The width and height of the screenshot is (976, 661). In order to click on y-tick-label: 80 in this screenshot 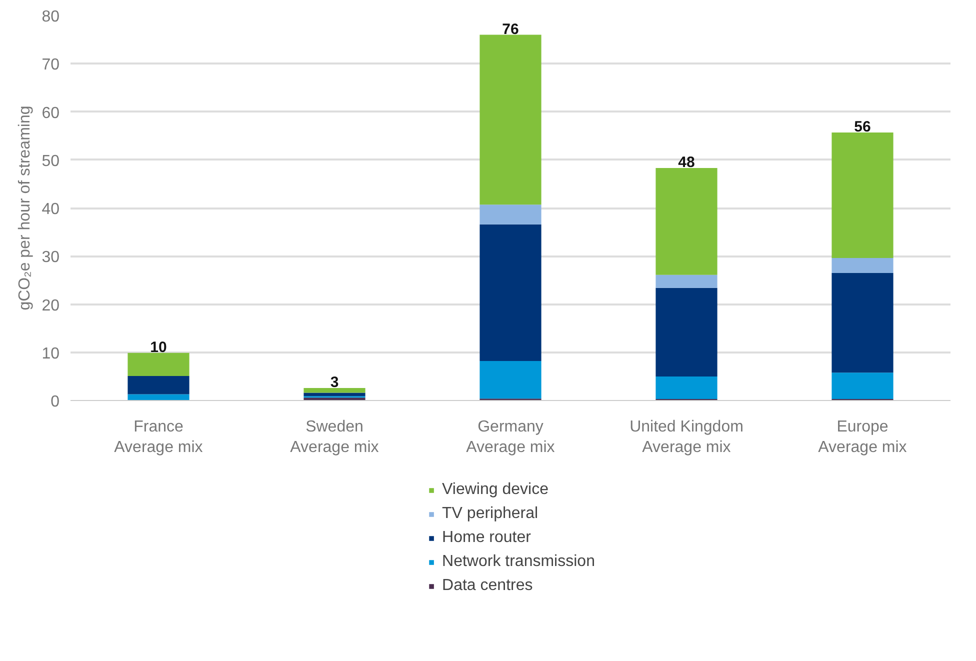, I will do `click(51, 17)`.